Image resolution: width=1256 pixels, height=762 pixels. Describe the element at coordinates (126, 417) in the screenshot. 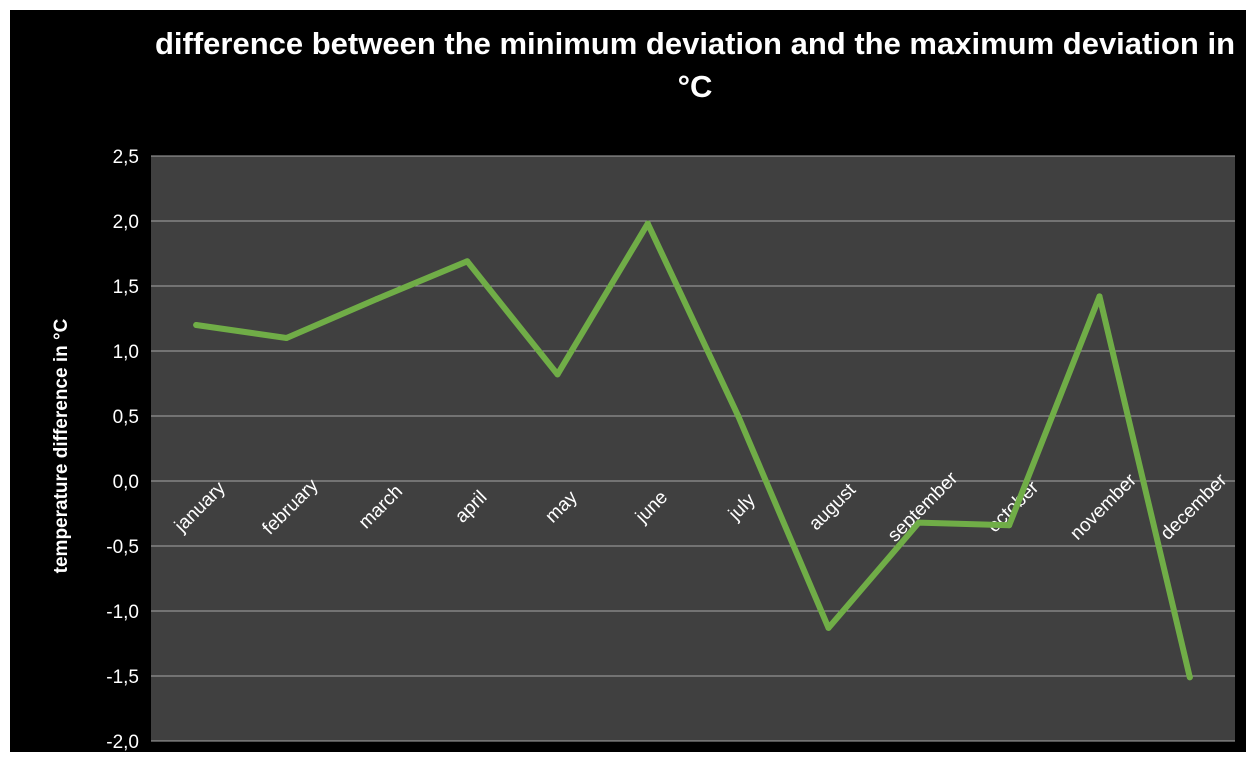

I see `y-tick-label: 0,5` at that location.